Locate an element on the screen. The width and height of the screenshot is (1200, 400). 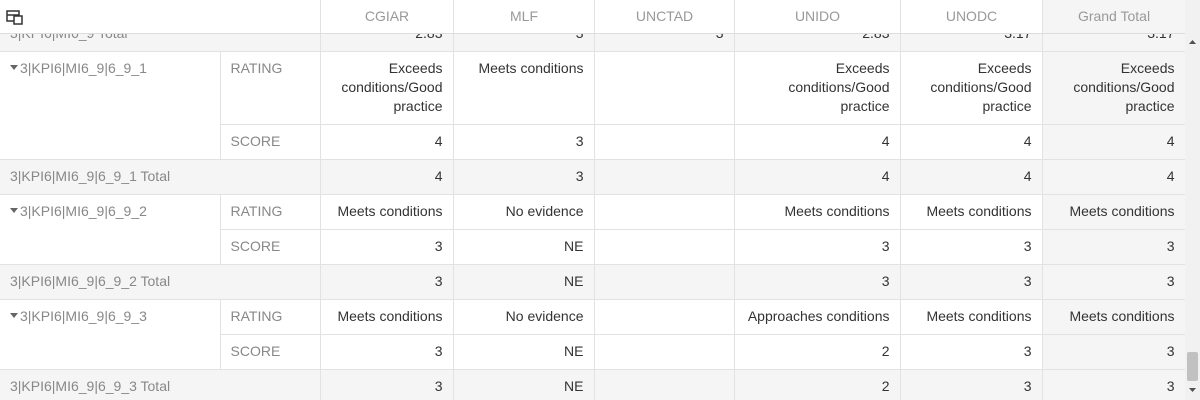
group-label: 3|KPI6|MI6_9|6_9_3 is located at coordinates (110, 334).